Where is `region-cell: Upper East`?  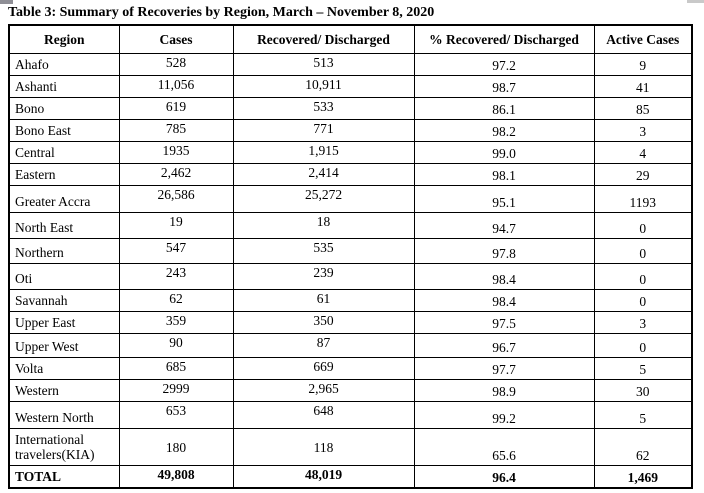
region-cell: Upper East is located at coordinates (64, 322).